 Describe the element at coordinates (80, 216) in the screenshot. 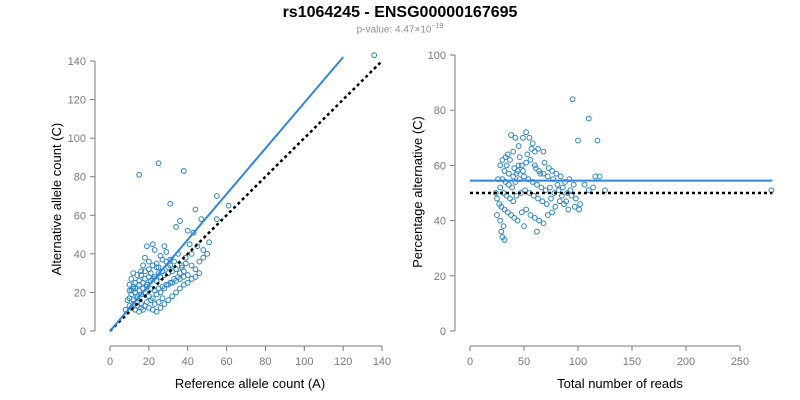

I see `left-y-tick-label: 60` at that location.